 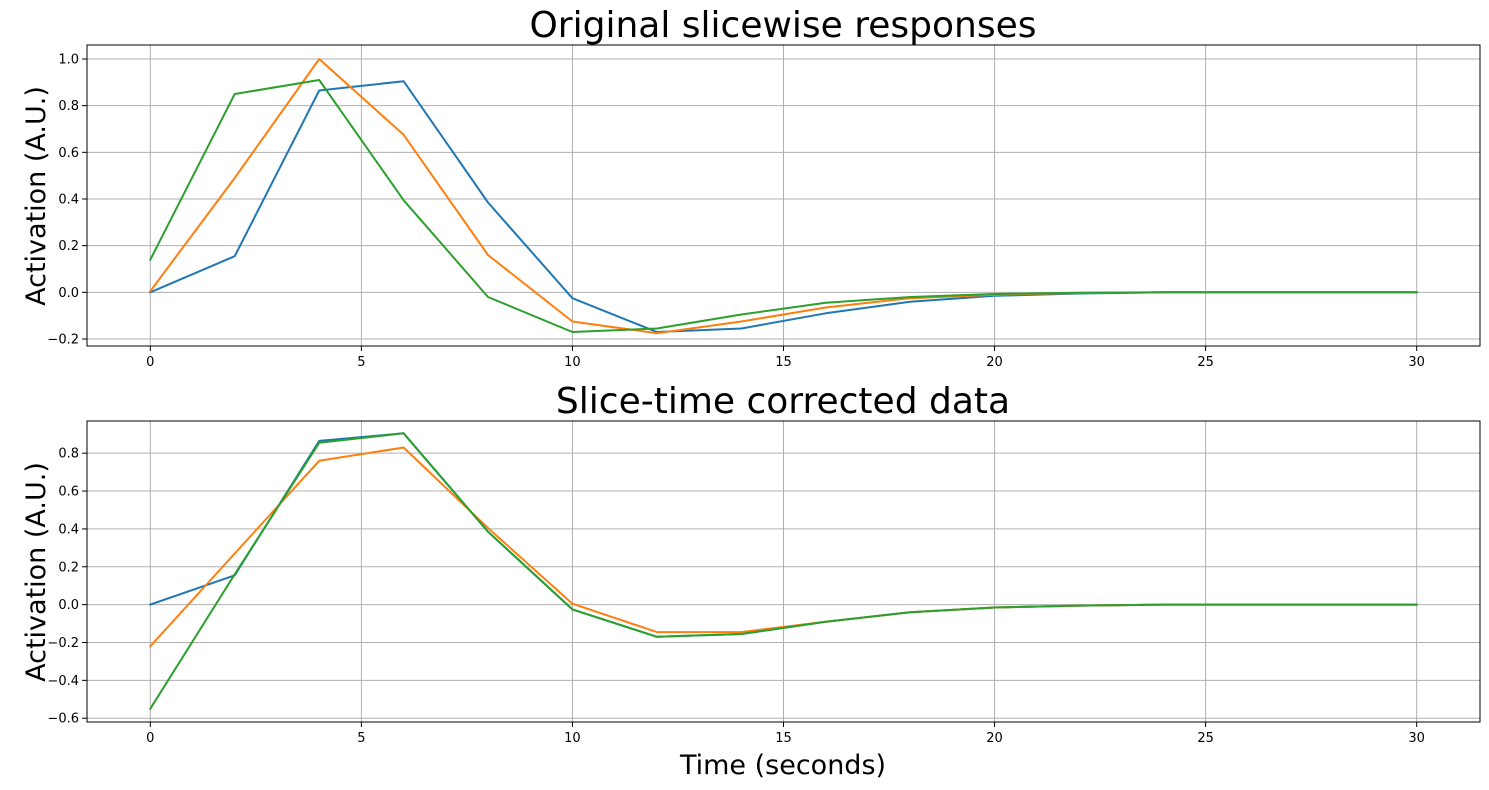 I want to click on chart-title: Slice-time corrected data, so click(x=783, y=401).